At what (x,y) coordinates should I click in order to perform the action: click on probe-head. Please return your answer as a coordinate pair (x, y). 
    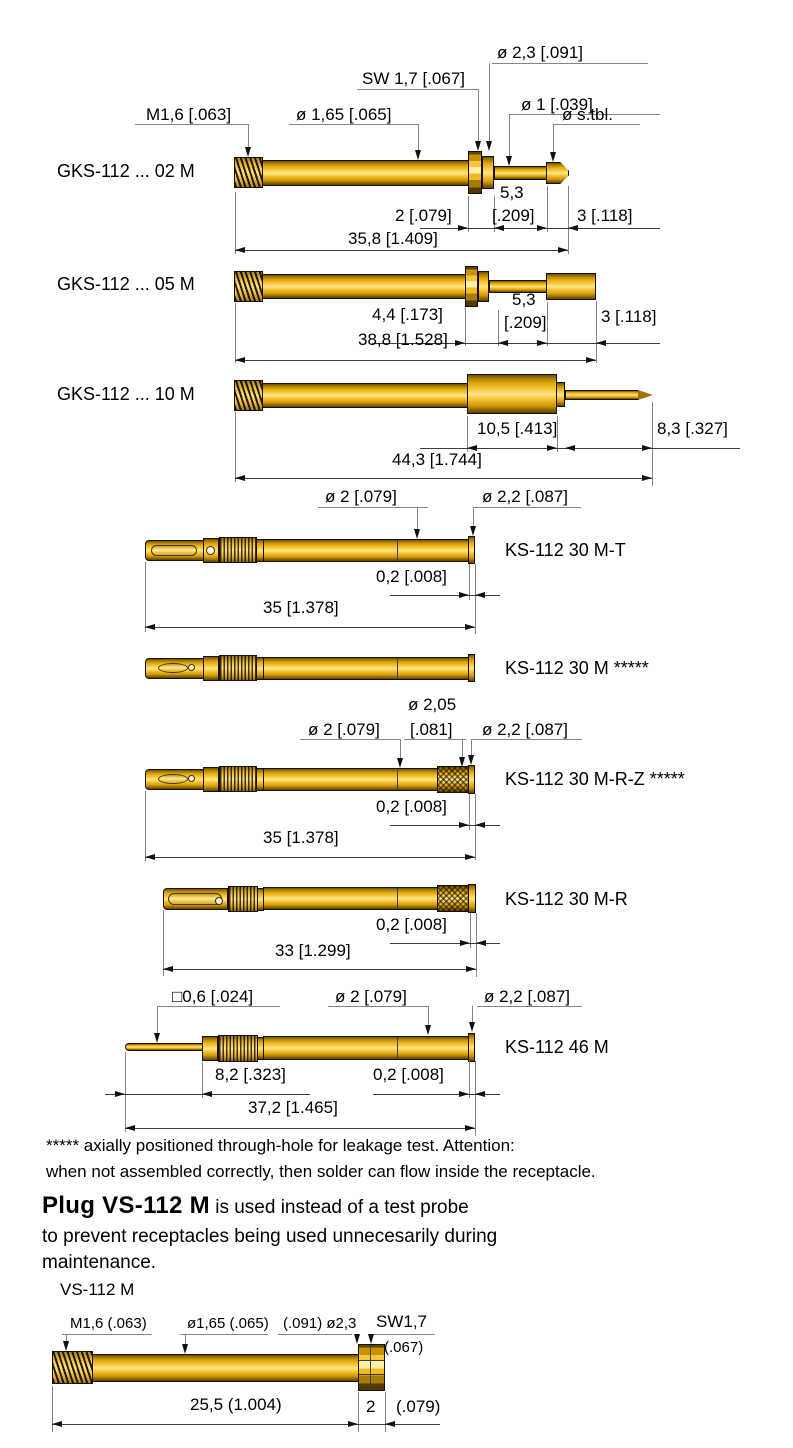
    Looking at the image, I should click on (571, 286).